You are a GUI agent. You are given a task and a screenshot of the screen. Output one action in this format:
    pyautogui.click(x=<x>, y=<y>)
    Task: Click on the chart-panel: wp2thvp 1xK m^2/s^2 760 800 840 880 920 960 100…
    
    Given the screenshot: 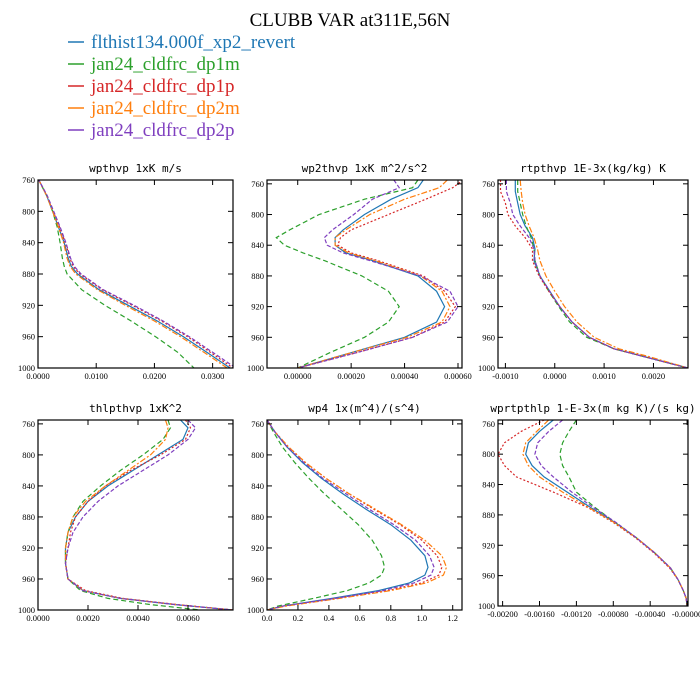 What is the action you would take?
    pyautogui.click(x=359, y=271)
    